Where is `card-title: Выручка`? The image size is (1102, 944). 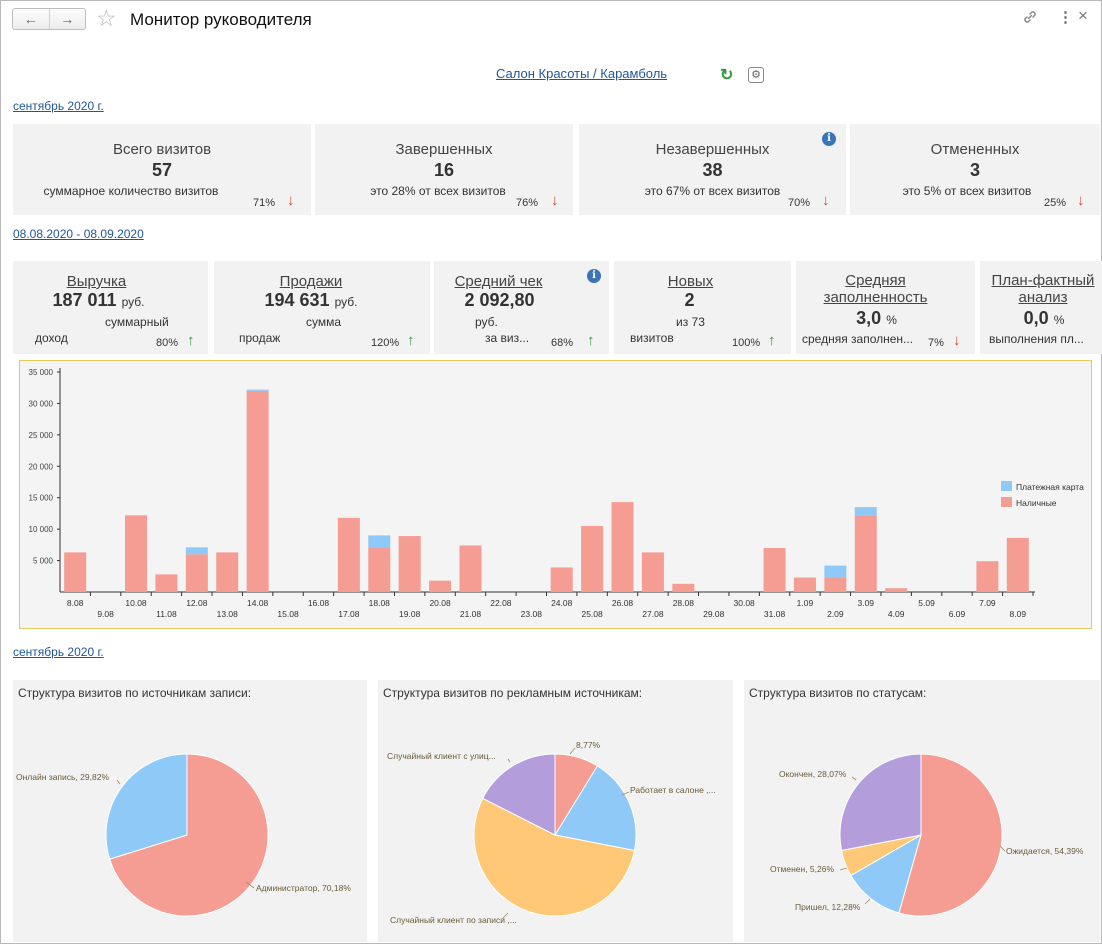 card-title: Выручка is located at coordinates (96, 281).